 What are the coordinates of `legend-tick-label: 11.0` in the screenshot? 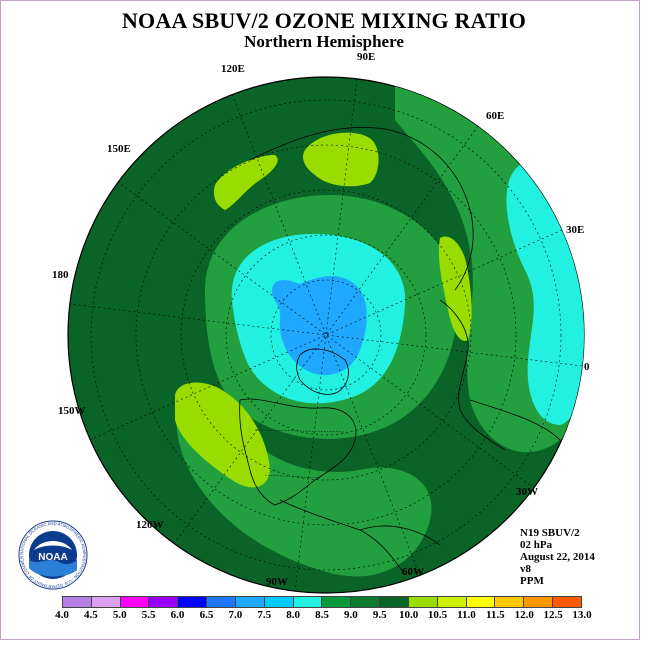 It's located at (466, 615).